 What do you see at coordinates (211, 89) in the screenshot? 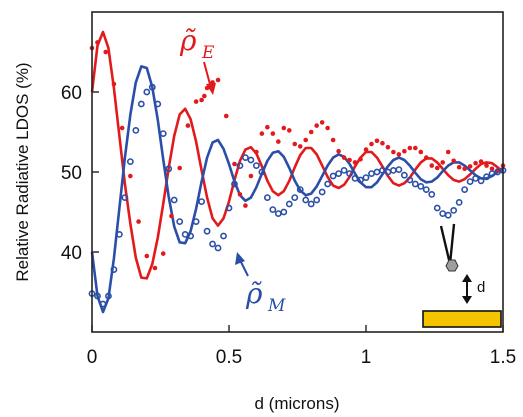
I see `rho-e-arrowhead` at bounding box center [211, 89].